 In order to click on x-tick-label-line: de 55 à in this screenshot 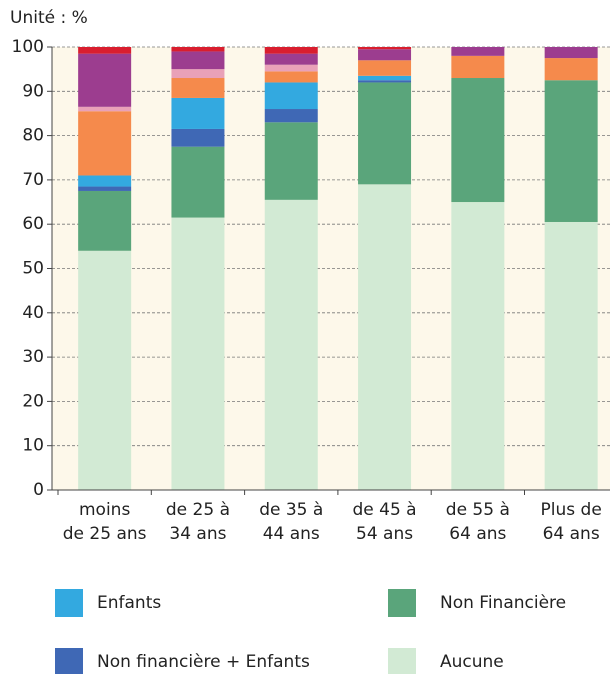, I will do `click(478, 510)`.